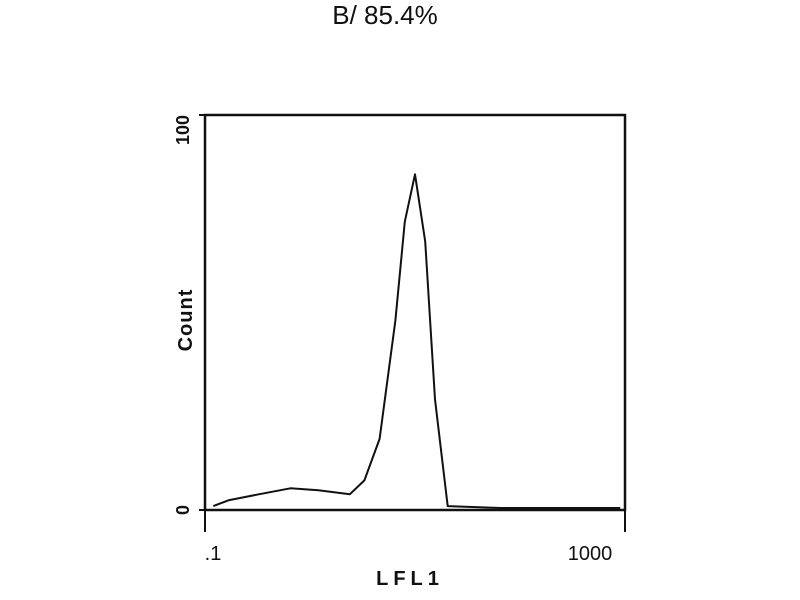 The height and width of the screenshot is (600, 800). What do you see at coordinates (183, 130) in the screenshot?
I see `y-tick-label: 100` at bounding box center [183, 130].